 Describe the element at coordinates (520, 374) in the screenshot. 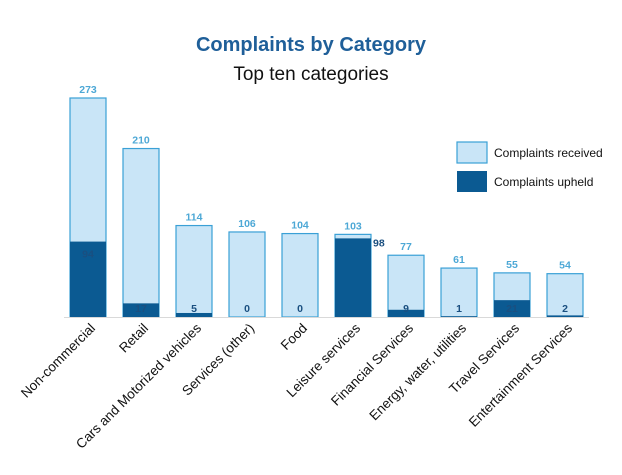

I see `category-tick-label: Entertainment Services` at that location.